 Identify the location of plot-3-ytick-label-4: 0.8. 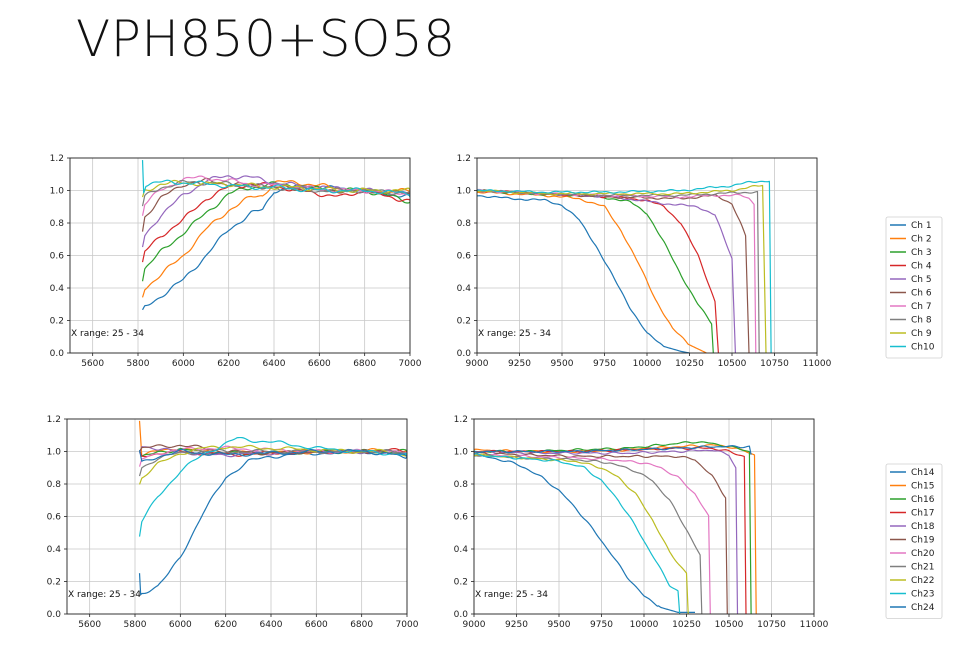
(54, 485).